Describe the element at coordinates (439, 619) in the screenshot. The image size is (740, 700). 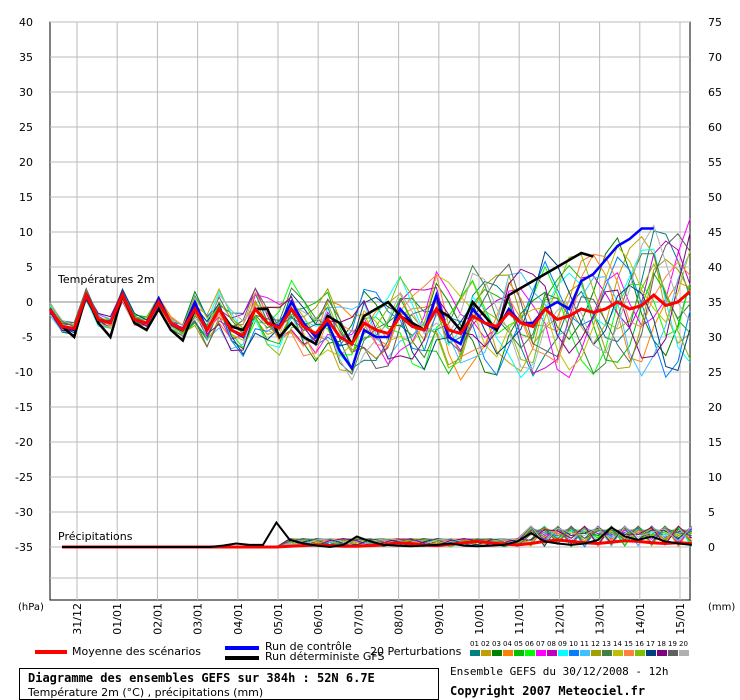
I see `x-tick-label: 09/01` at that location.